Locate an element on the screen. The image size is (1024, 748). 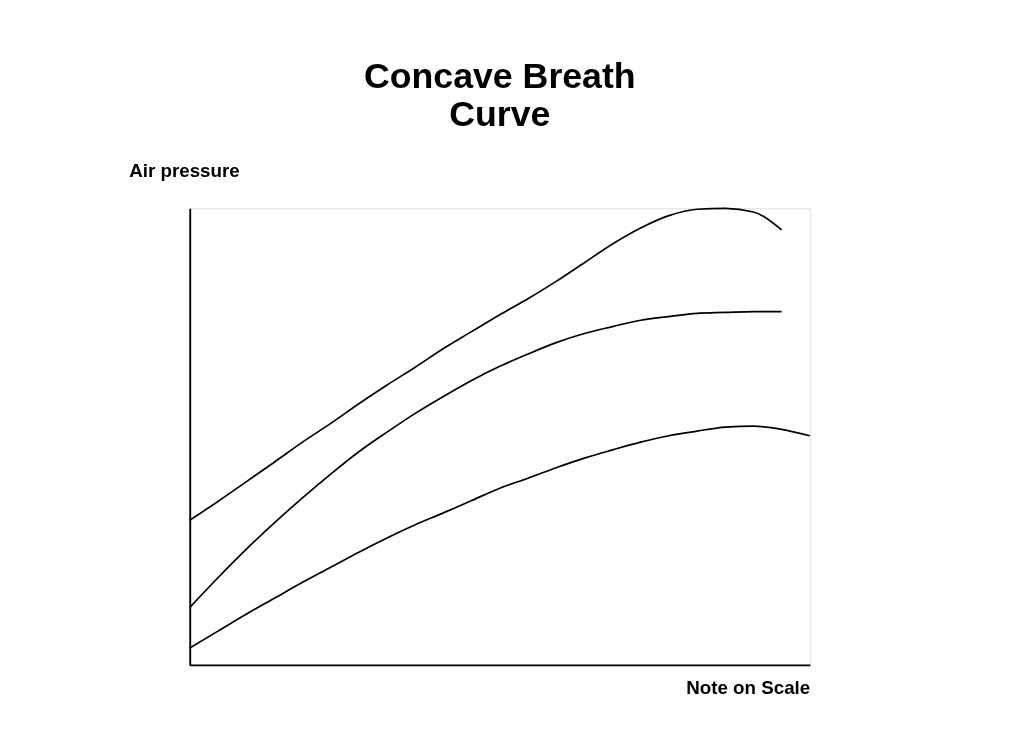
x-axis-title: Note on Scale is located at coordinates (748, 687).